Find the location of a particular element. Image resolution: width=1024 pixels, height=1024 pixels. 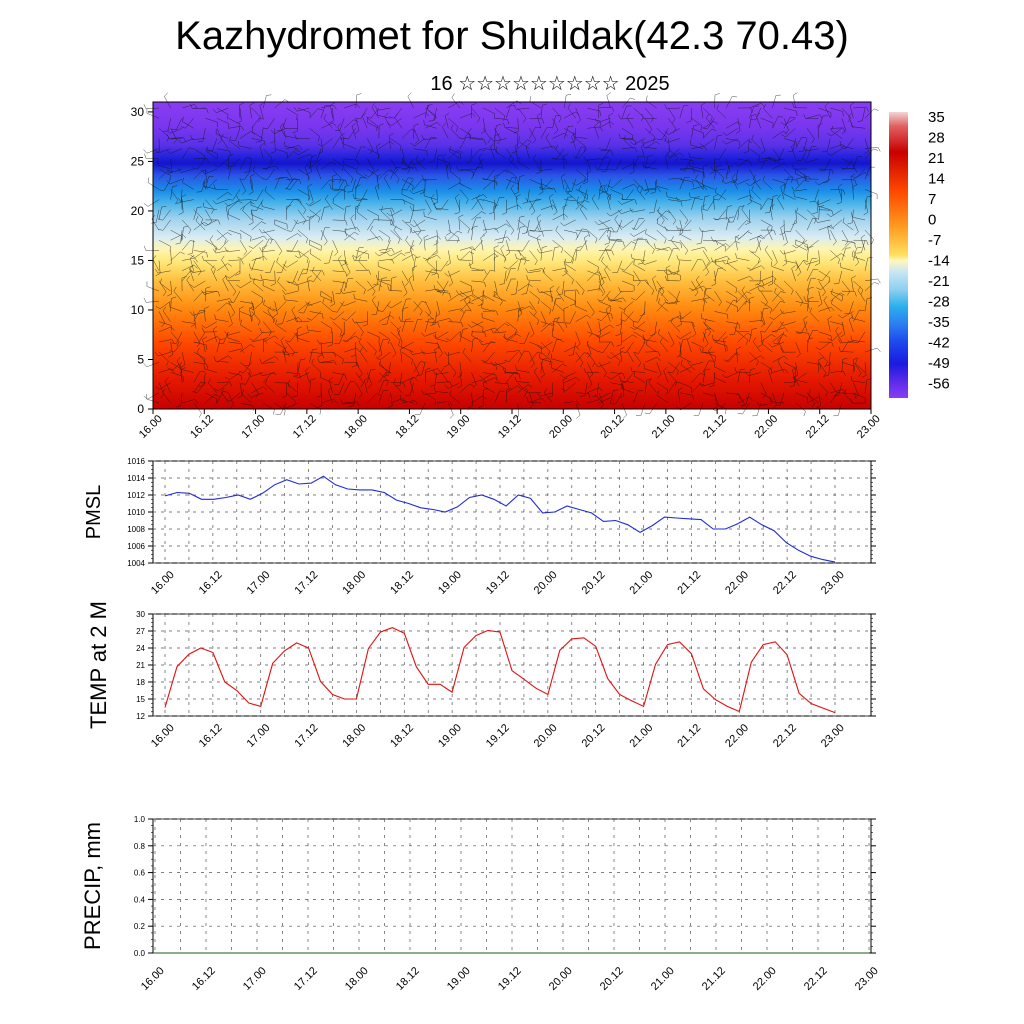

y-tick-label: 1.0 is located at coordinates (140, 819).